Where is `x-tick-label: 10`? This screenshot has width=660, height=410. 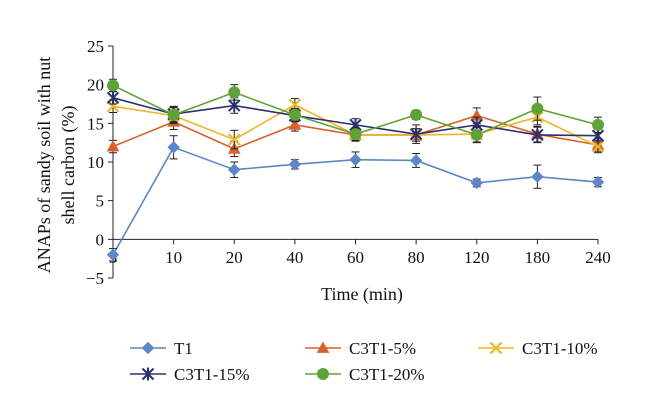 x-tick-label: 10 is located at coordinates (173, 257).